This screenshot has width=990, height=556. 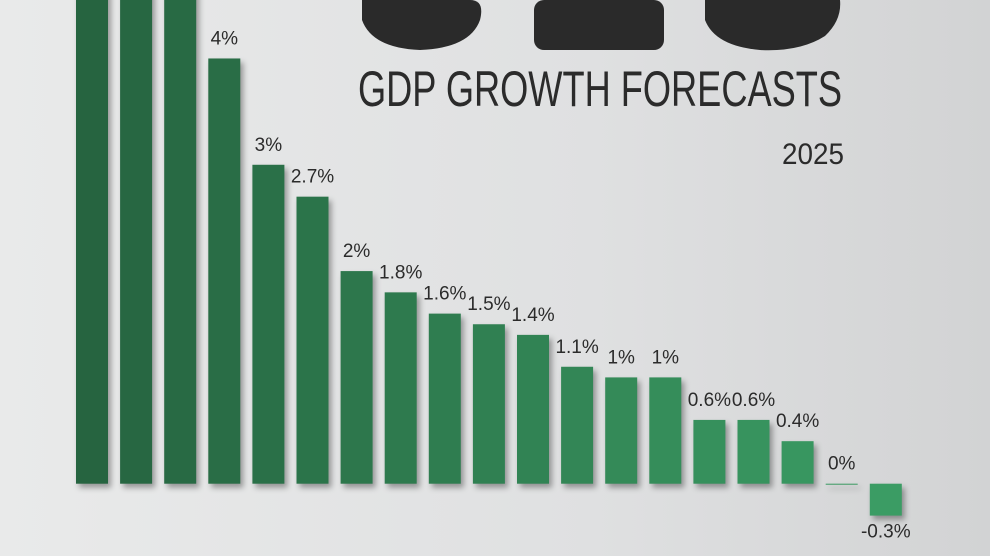 What do you see at coordinates (813, 154) in the screenshot?
I see `chart-subtitle: 2025` at bounding box center [813, 154].